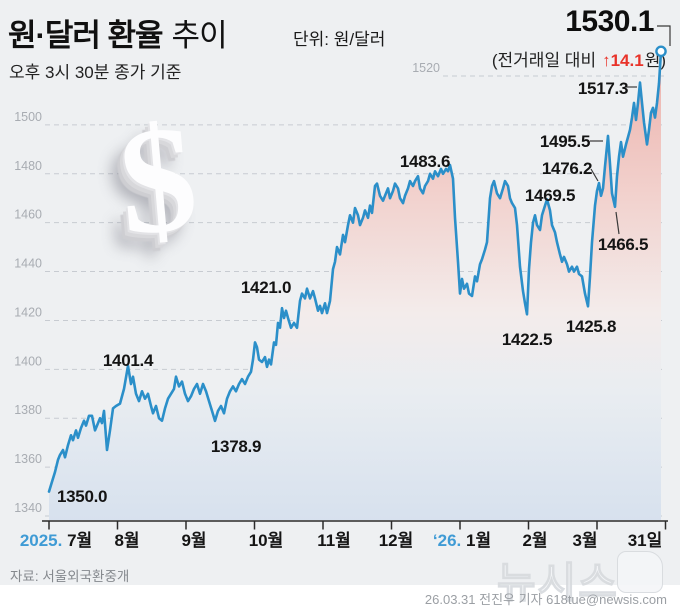  I want to click on y-axis-label-1440: 1440, so click(28, 264).